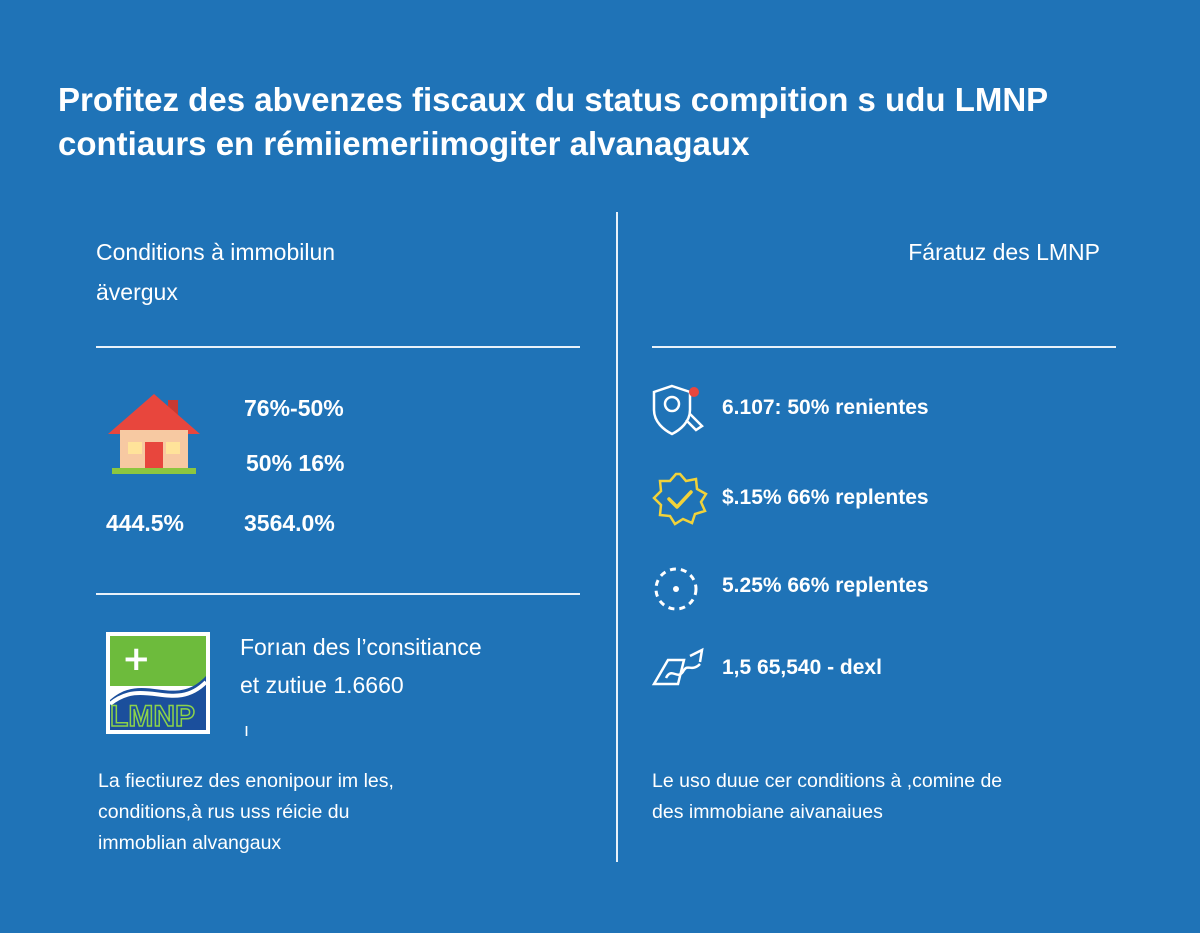 The image size is (1200, 933). What do you see at coordinates (338, 594) in the screenshot?
I see `left-divider-bottom` at bounding box center [338, 594].